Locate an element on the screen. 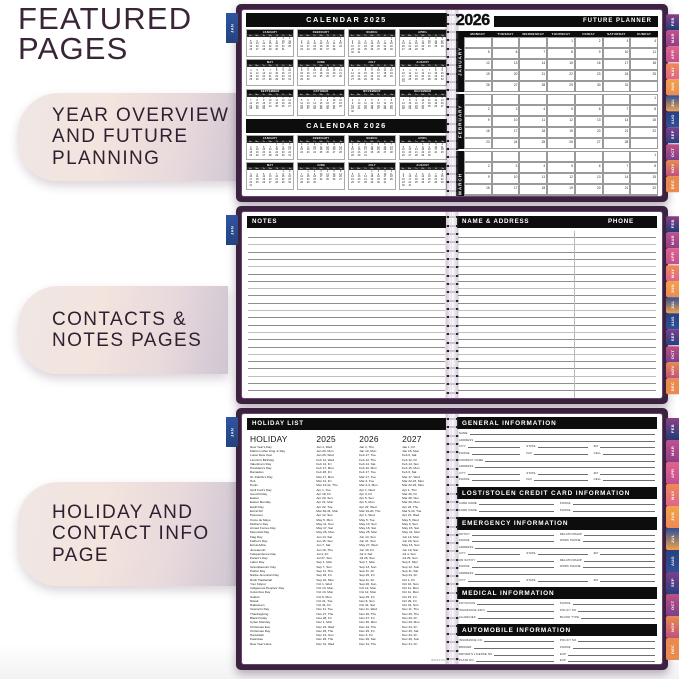 The width and height of the screenshot is (679, 679). future-planner-day-cell: 28 is located at coordinates (616, 143).